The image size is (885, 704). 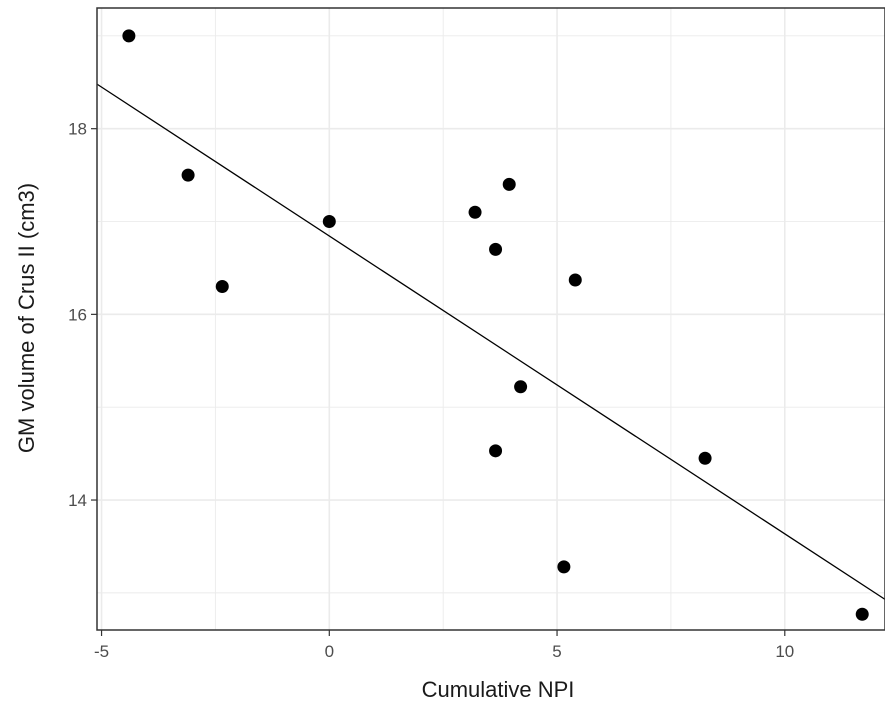 What do you see at coordinates (26, 318) in the screenshot?
I see `y-axis-title: GM volume of Crus II (cm3)` at bounding box center [26, 318].